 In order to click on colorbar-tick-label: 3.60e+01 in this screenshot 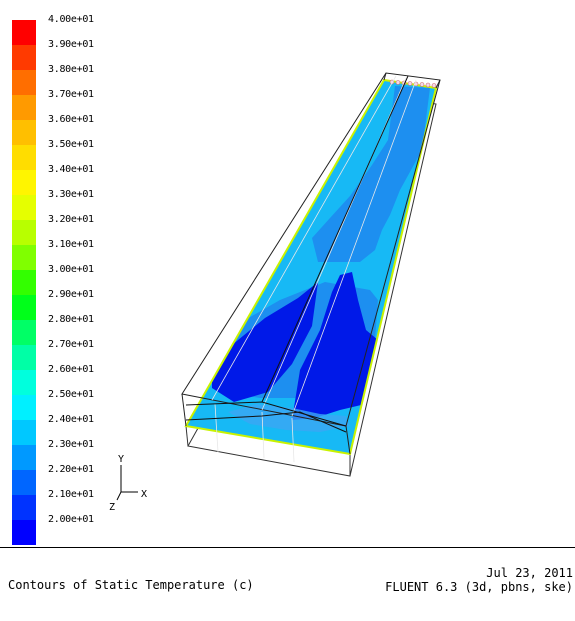, I will do `click(71, 119)`.